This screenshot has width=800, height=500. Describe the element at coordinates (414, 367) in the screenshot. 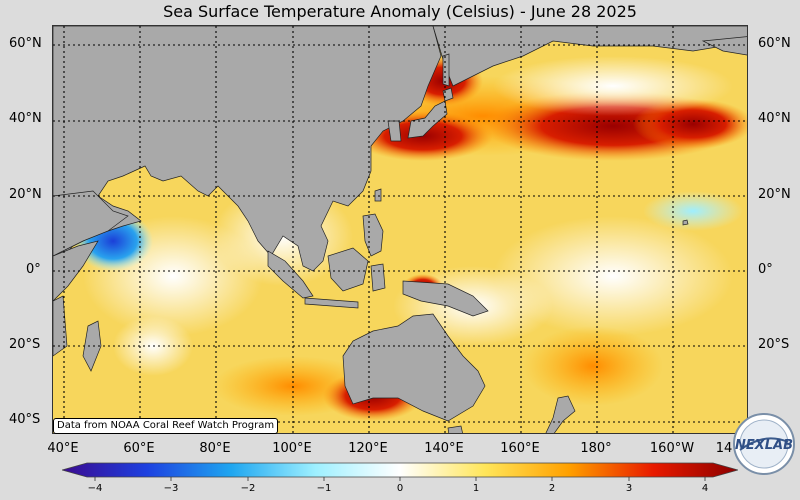

I see `australia-landmass` at that location.